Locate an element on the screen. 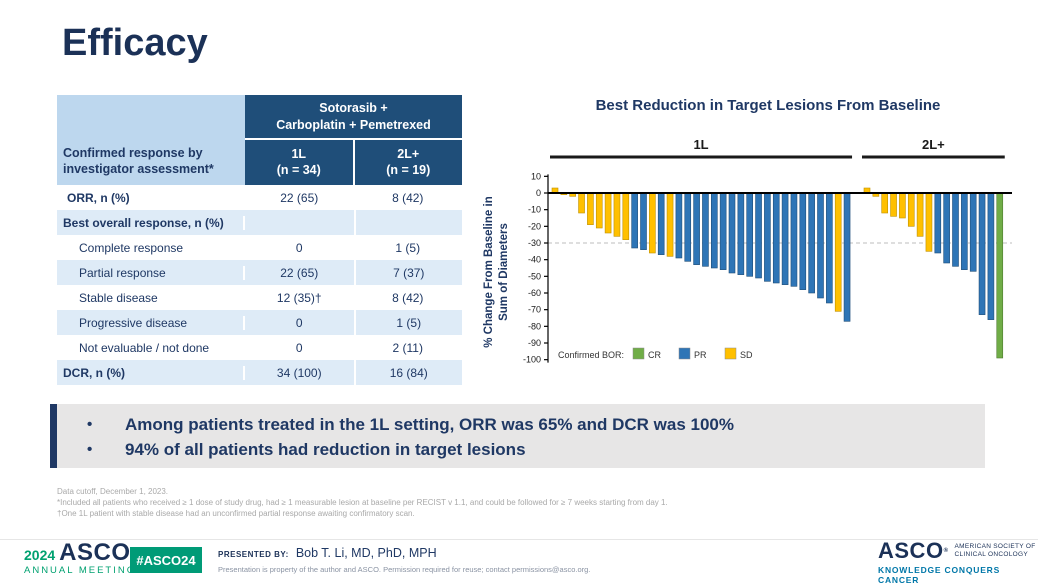  table-row: Stable disease 12 (35)† 8 (42) is located at coordinates (259, 297).